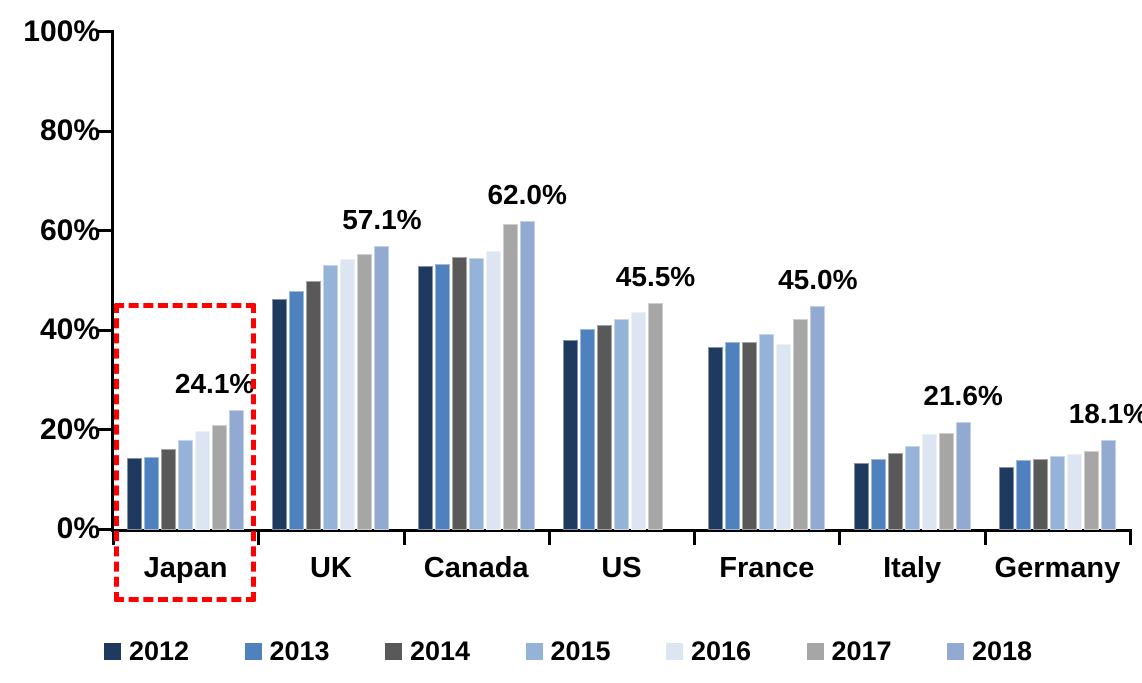 The image size is (1142, 683). Describe the element at coordinates (69, 130) in the screenshot. I see `y-tick-label-80: 80%` at that location.